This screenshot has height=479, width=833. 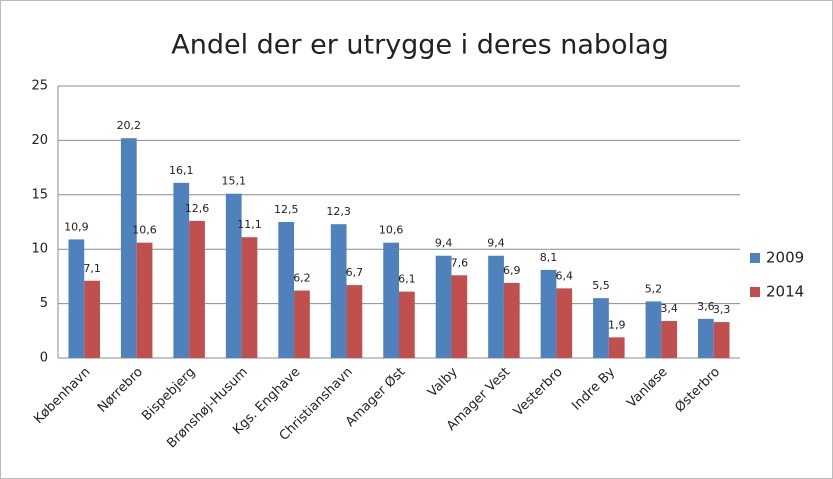 I want to click on y-tick-label: 15, so click(x=39, y=194).